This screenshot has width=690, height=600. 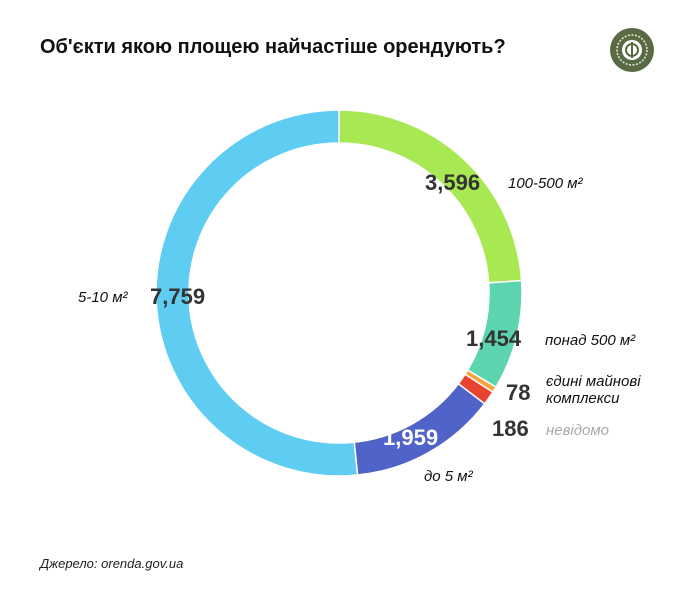 I want to click on category-label: єдині майнові комплекси, so click(x=593, y=390).